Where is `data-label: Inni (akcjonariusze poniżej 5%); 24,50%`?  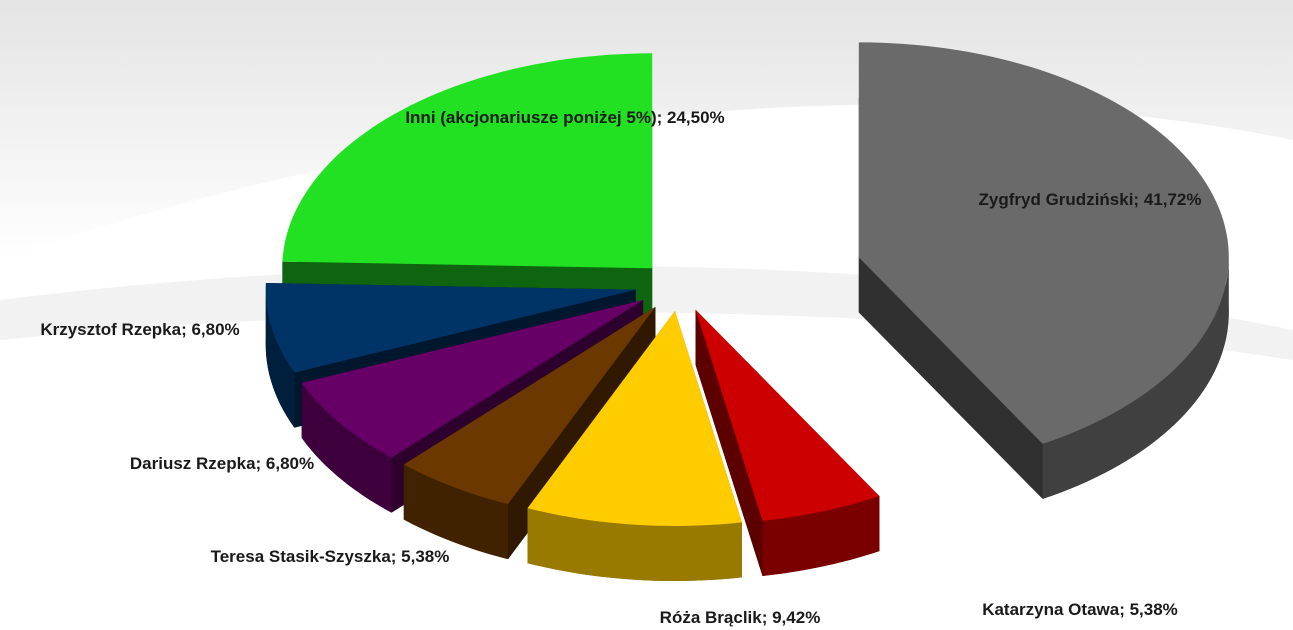
data-label: Inni (akcjonariusze poniżej 5%); 24,50% is located at coordinates (565, 117).